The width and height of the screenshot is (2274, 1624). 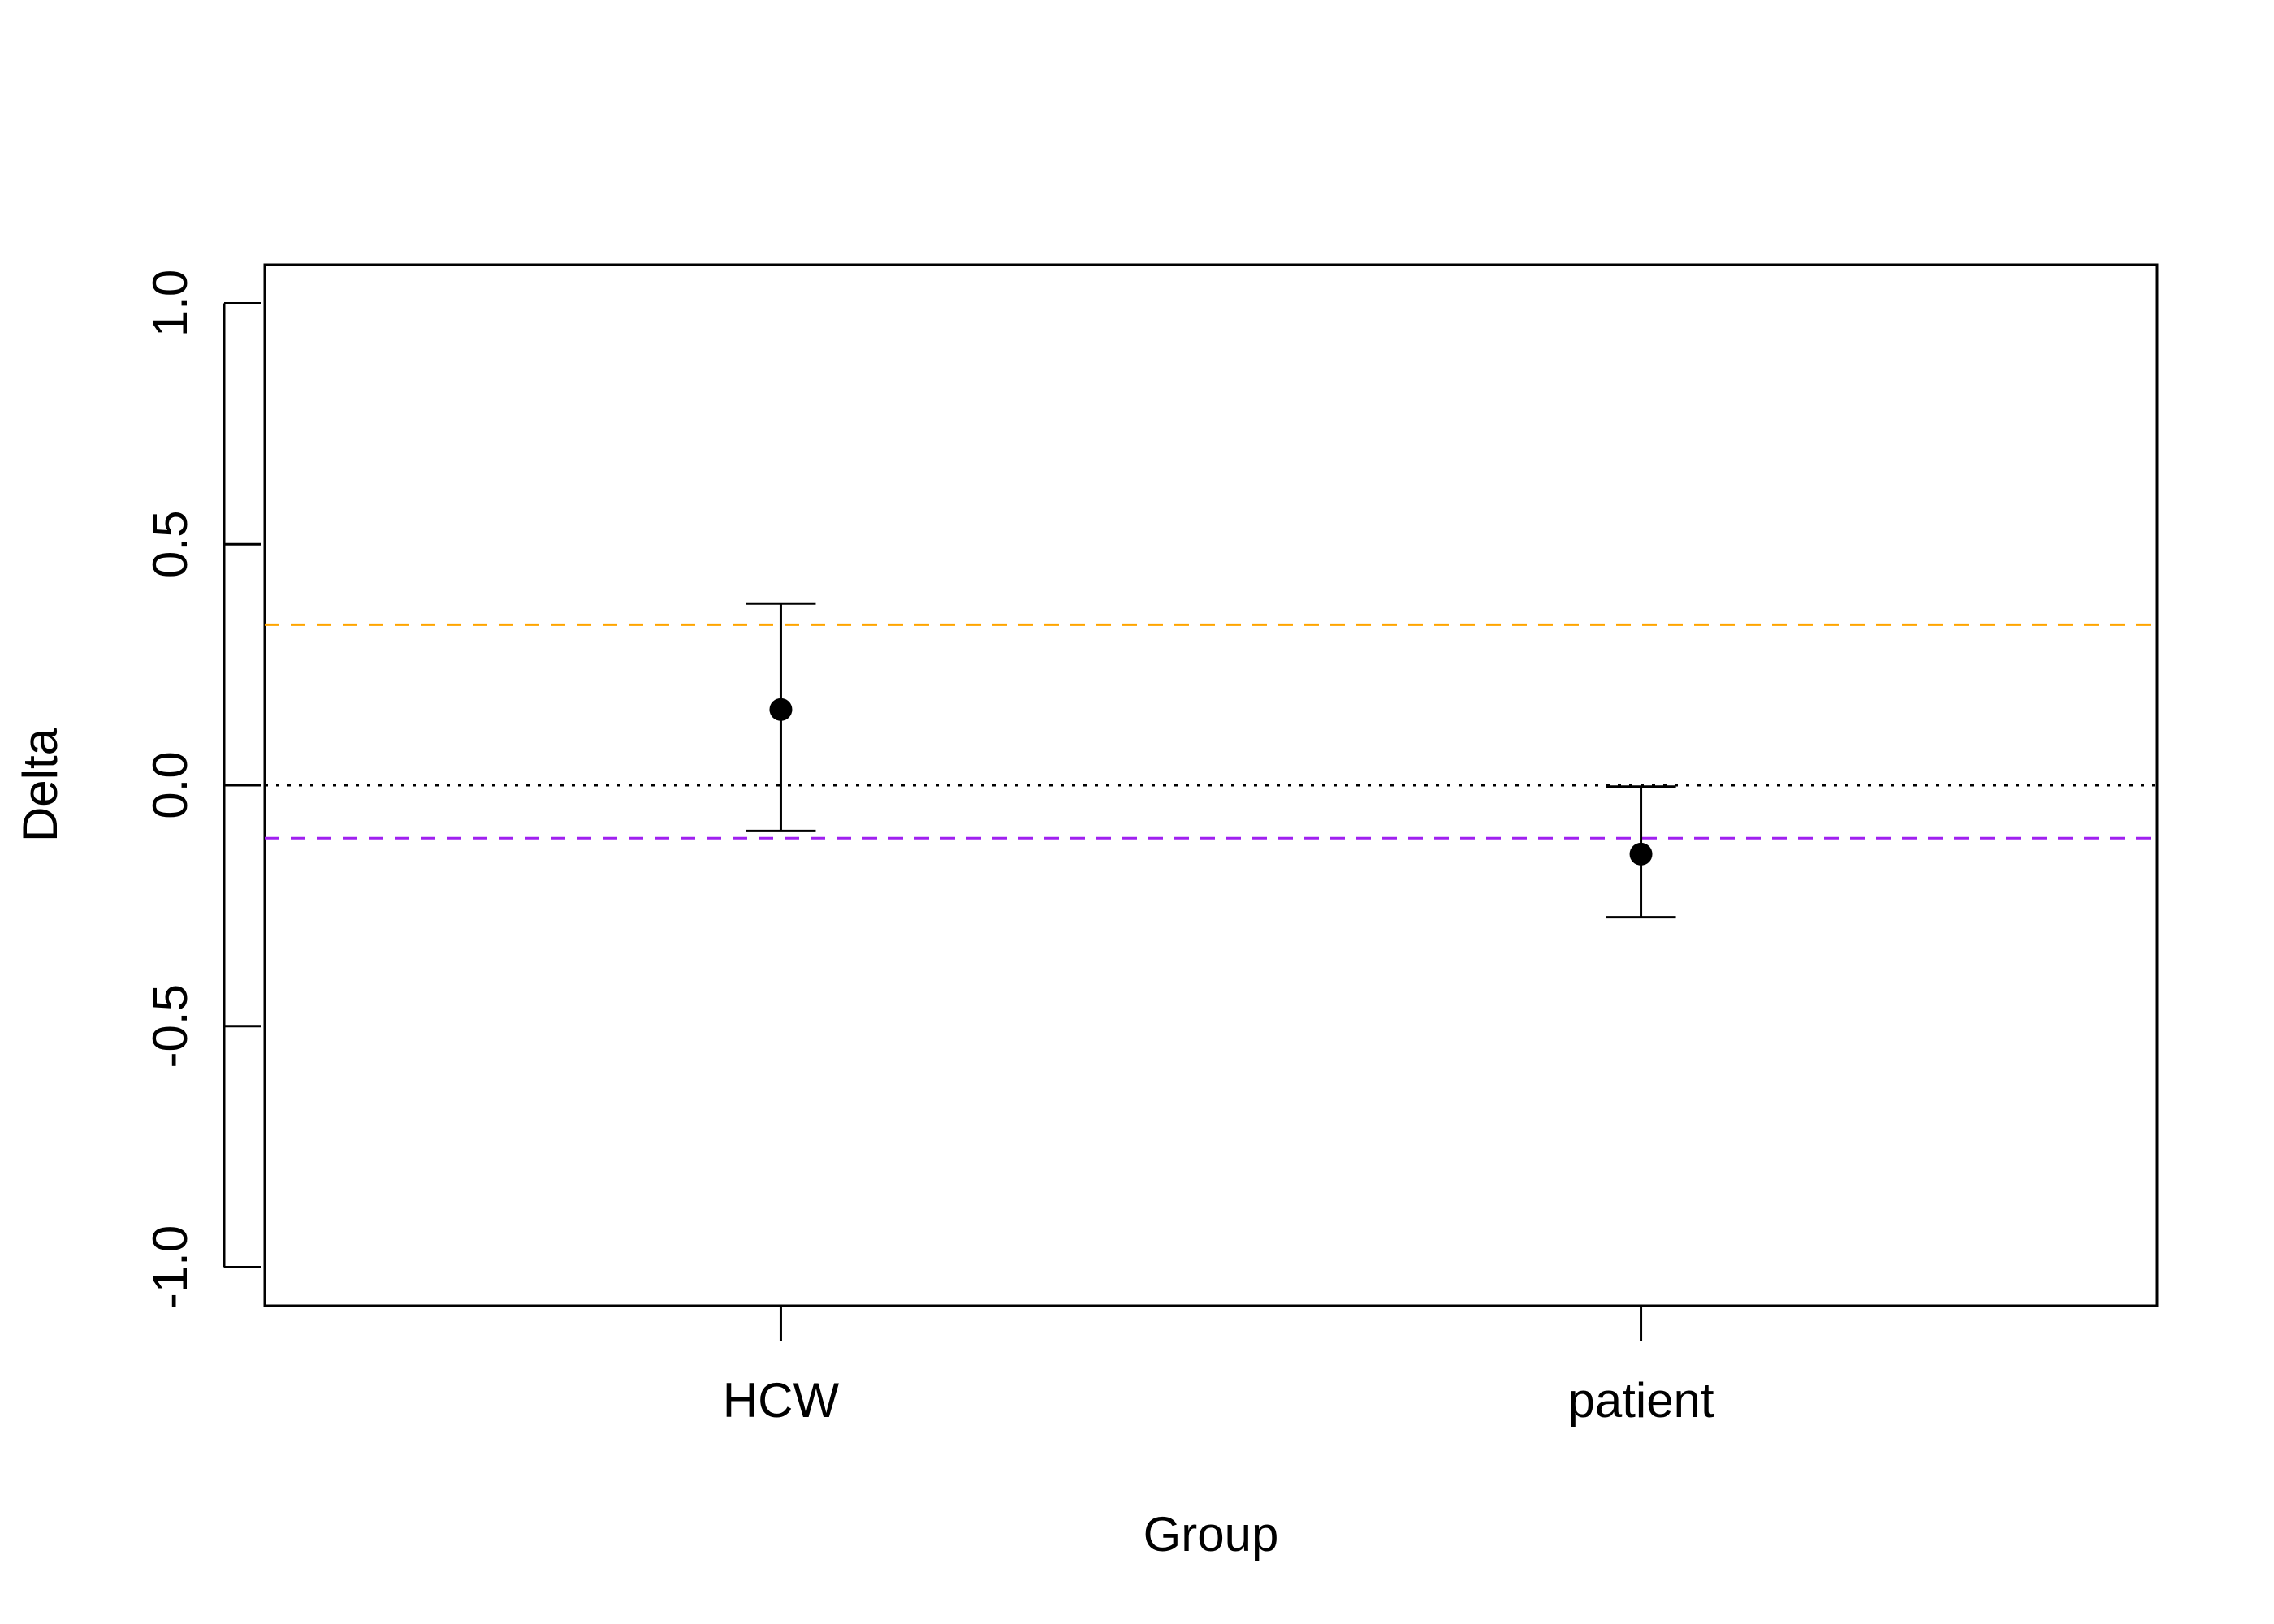 I want to click on x-tick-label-1: patient, so click(x=1641, y=1400).